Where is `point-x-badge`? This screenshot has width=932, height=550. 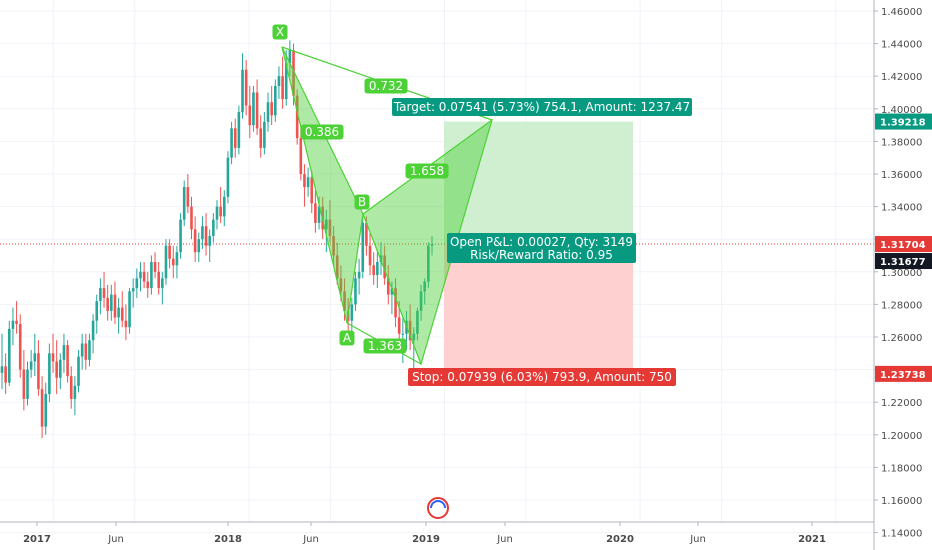
point-x-badge is located at coordinates (280, 32).